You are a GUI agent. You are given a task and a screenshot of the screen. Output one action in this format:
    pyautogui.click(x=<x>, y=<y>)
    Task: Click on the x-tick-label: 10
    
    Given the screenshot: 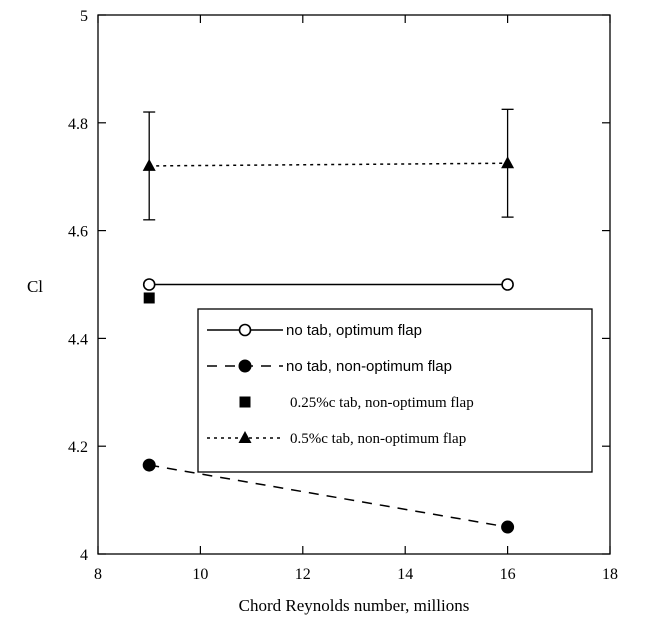 What is the action you would take?
    pyautogui.click(x=200, y=574)
    